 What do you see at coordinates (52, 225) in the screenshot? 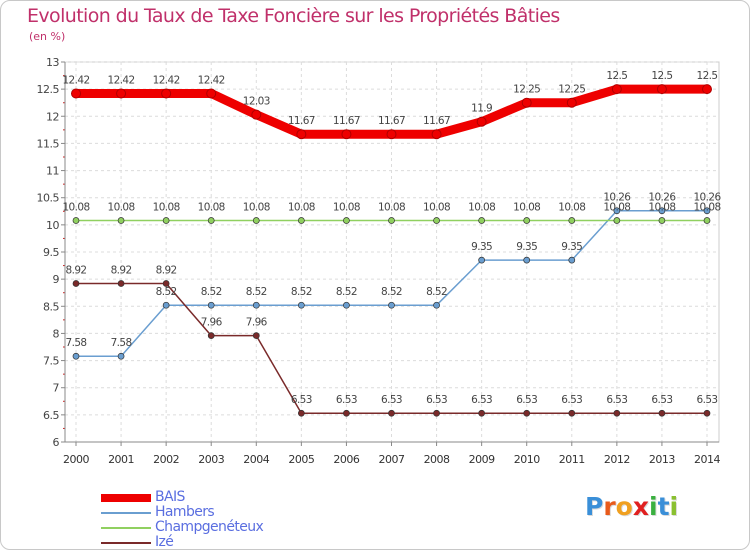
I see `y-tick-label: 10` at bounding box center [52, 225].